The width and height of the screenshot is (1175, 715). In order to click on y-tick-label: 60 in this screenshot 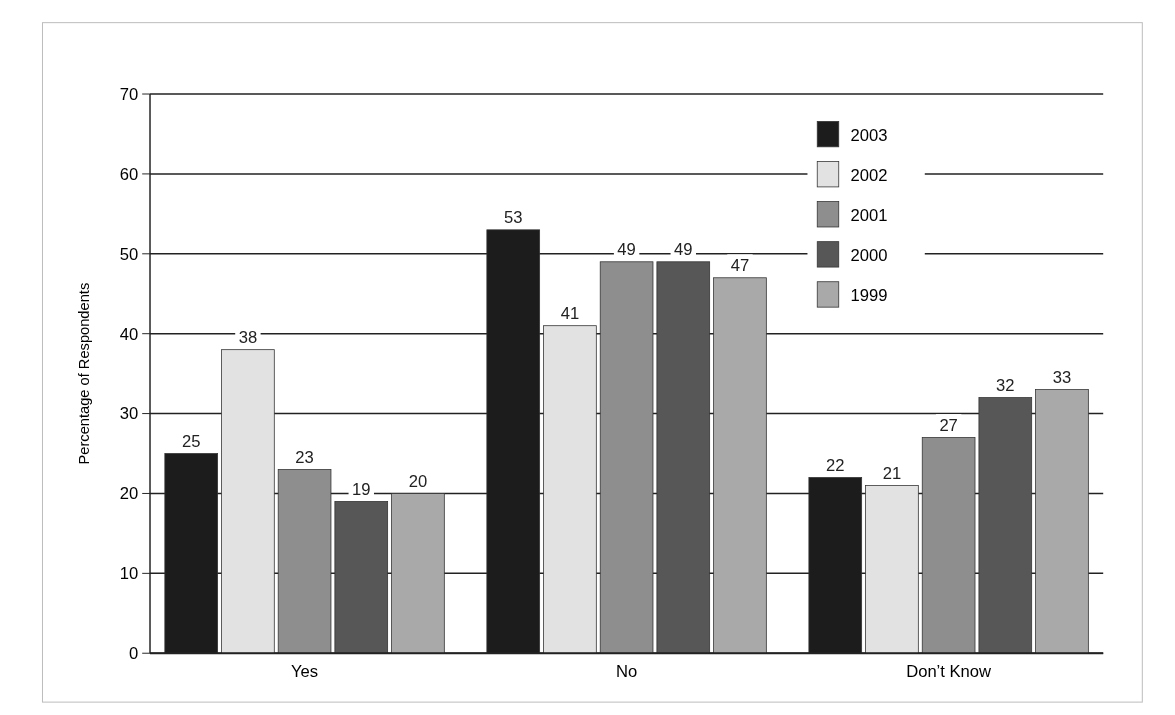, I will do `click(129, 174)`.